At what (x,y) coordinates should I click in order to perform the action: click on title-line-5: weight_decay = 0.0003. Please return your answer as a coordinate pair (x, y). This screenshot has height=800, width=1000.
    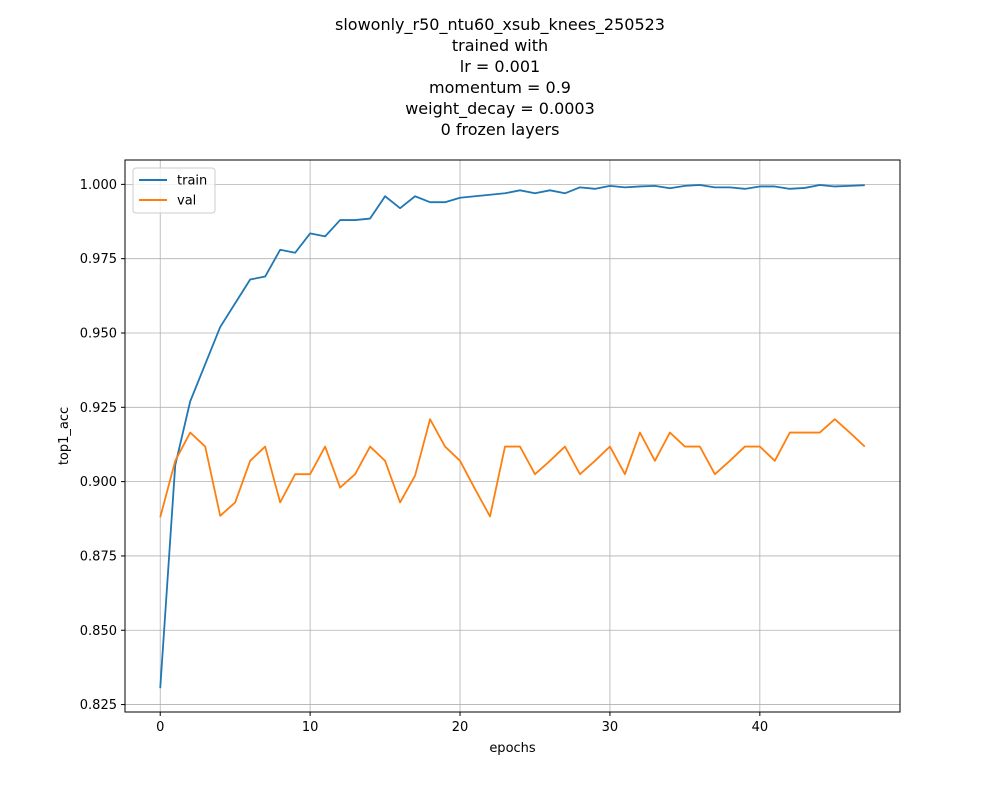
    Looking at the image, I should click on (500, 109).